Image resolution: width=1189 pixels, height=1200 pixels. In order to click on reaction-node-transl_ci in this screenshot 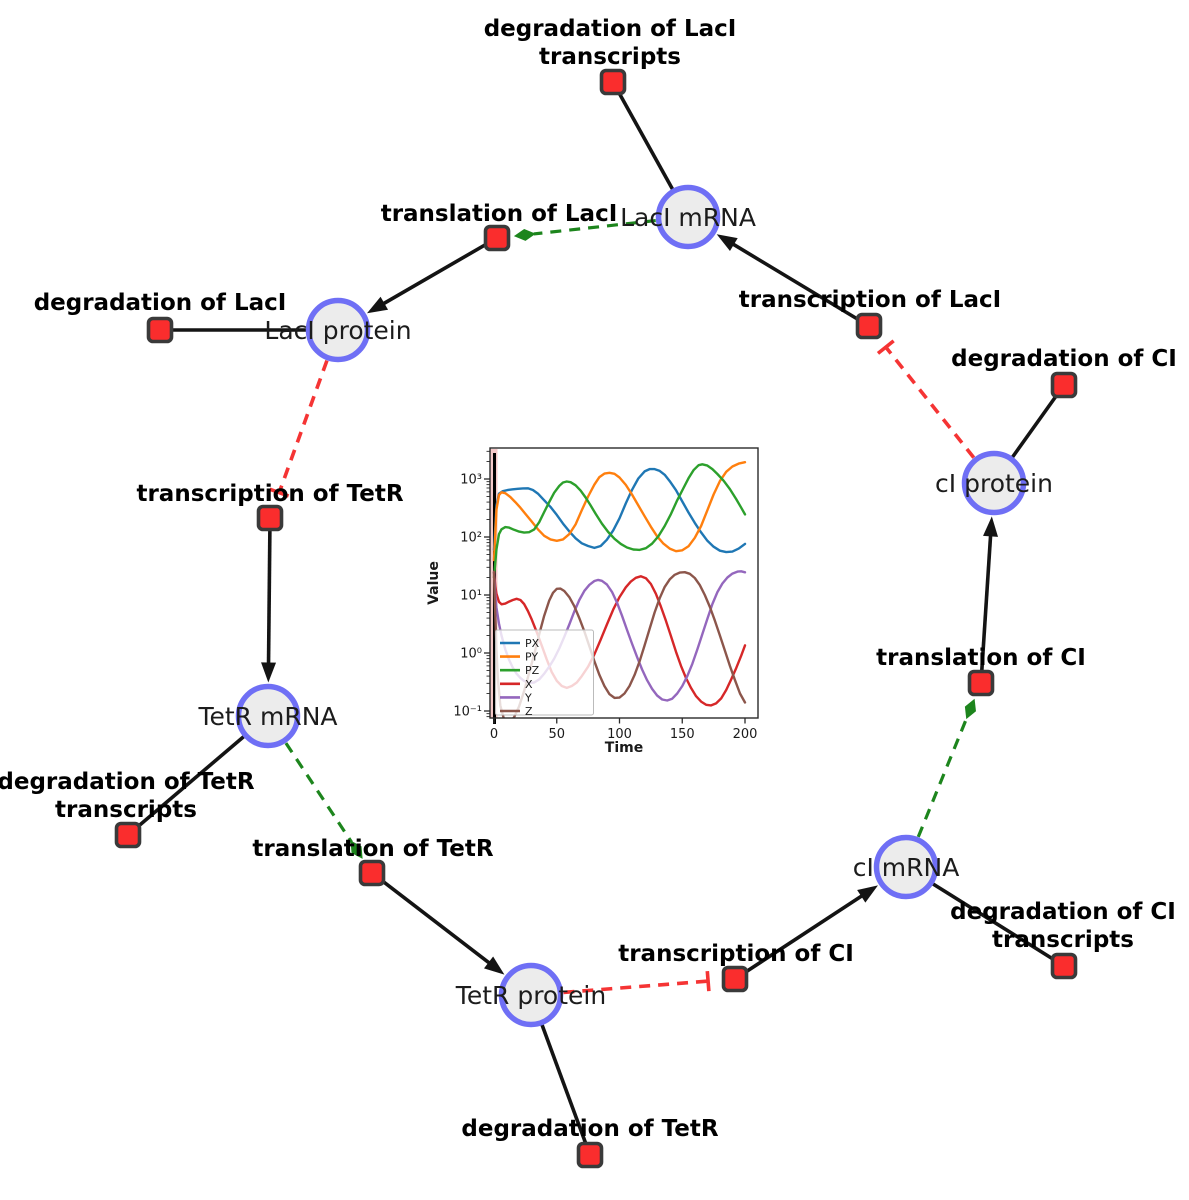, I will do `click(981, 683)`.